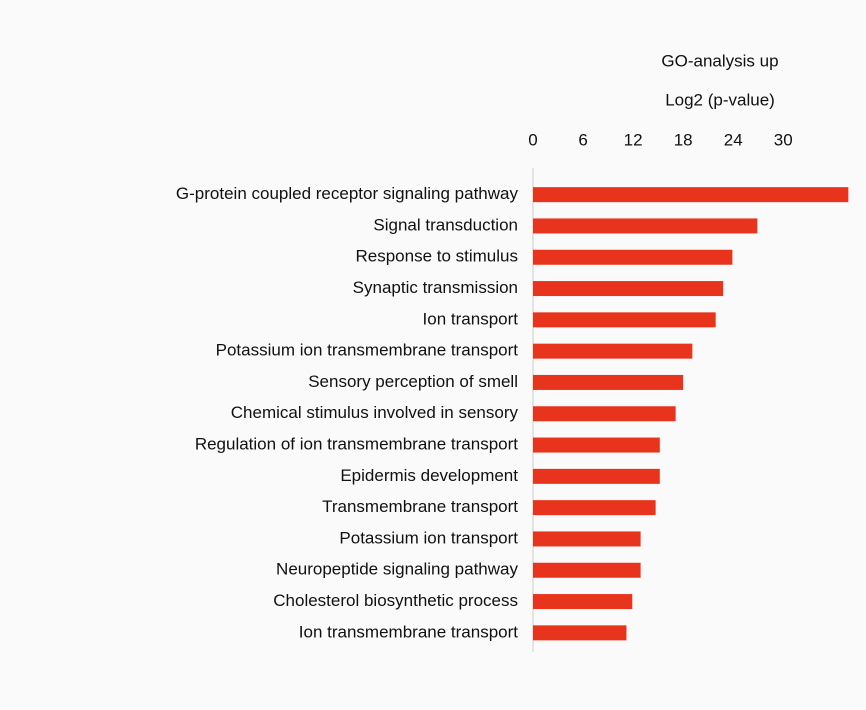  Describe the element at coordinates (397, 569) in the screenshot. I see `y-tick-label: Neuropeptide signaling pathway` at that location.